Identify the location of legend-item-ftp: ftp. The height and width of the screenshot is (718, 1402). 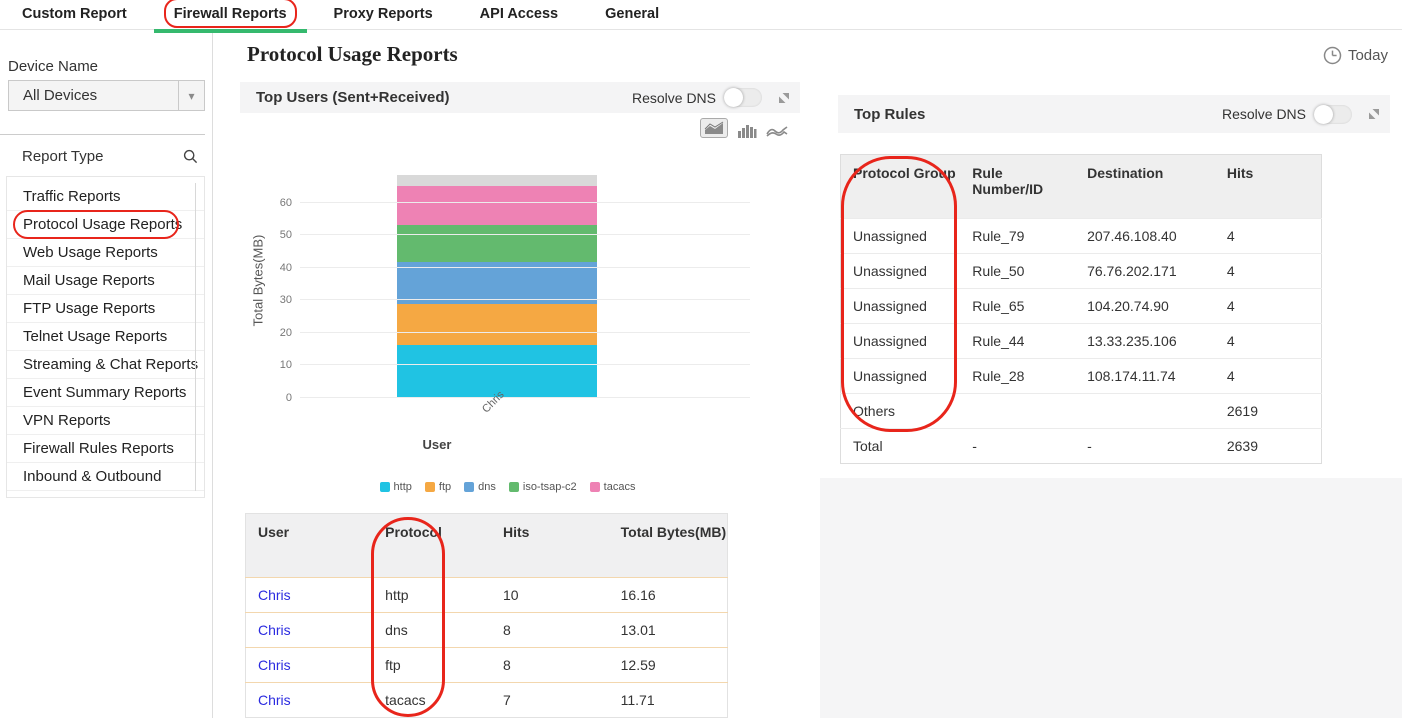
(437, 487).